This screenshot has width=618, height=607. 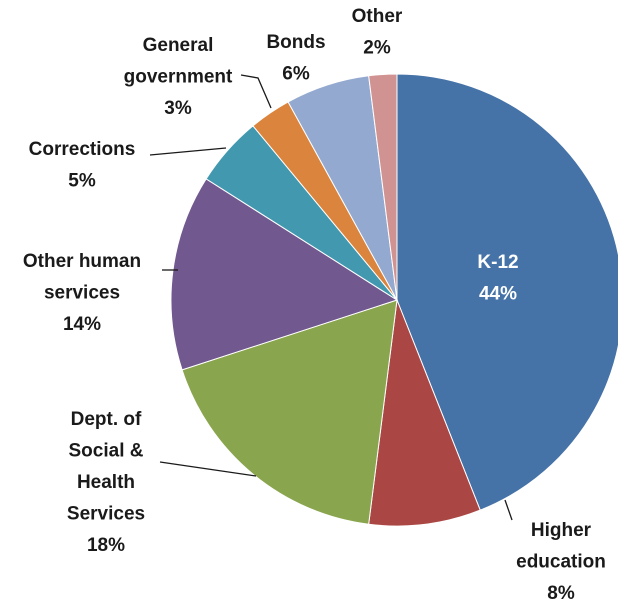 I want to click on slice-label-line: Corrections, so click(x=82, y=149).